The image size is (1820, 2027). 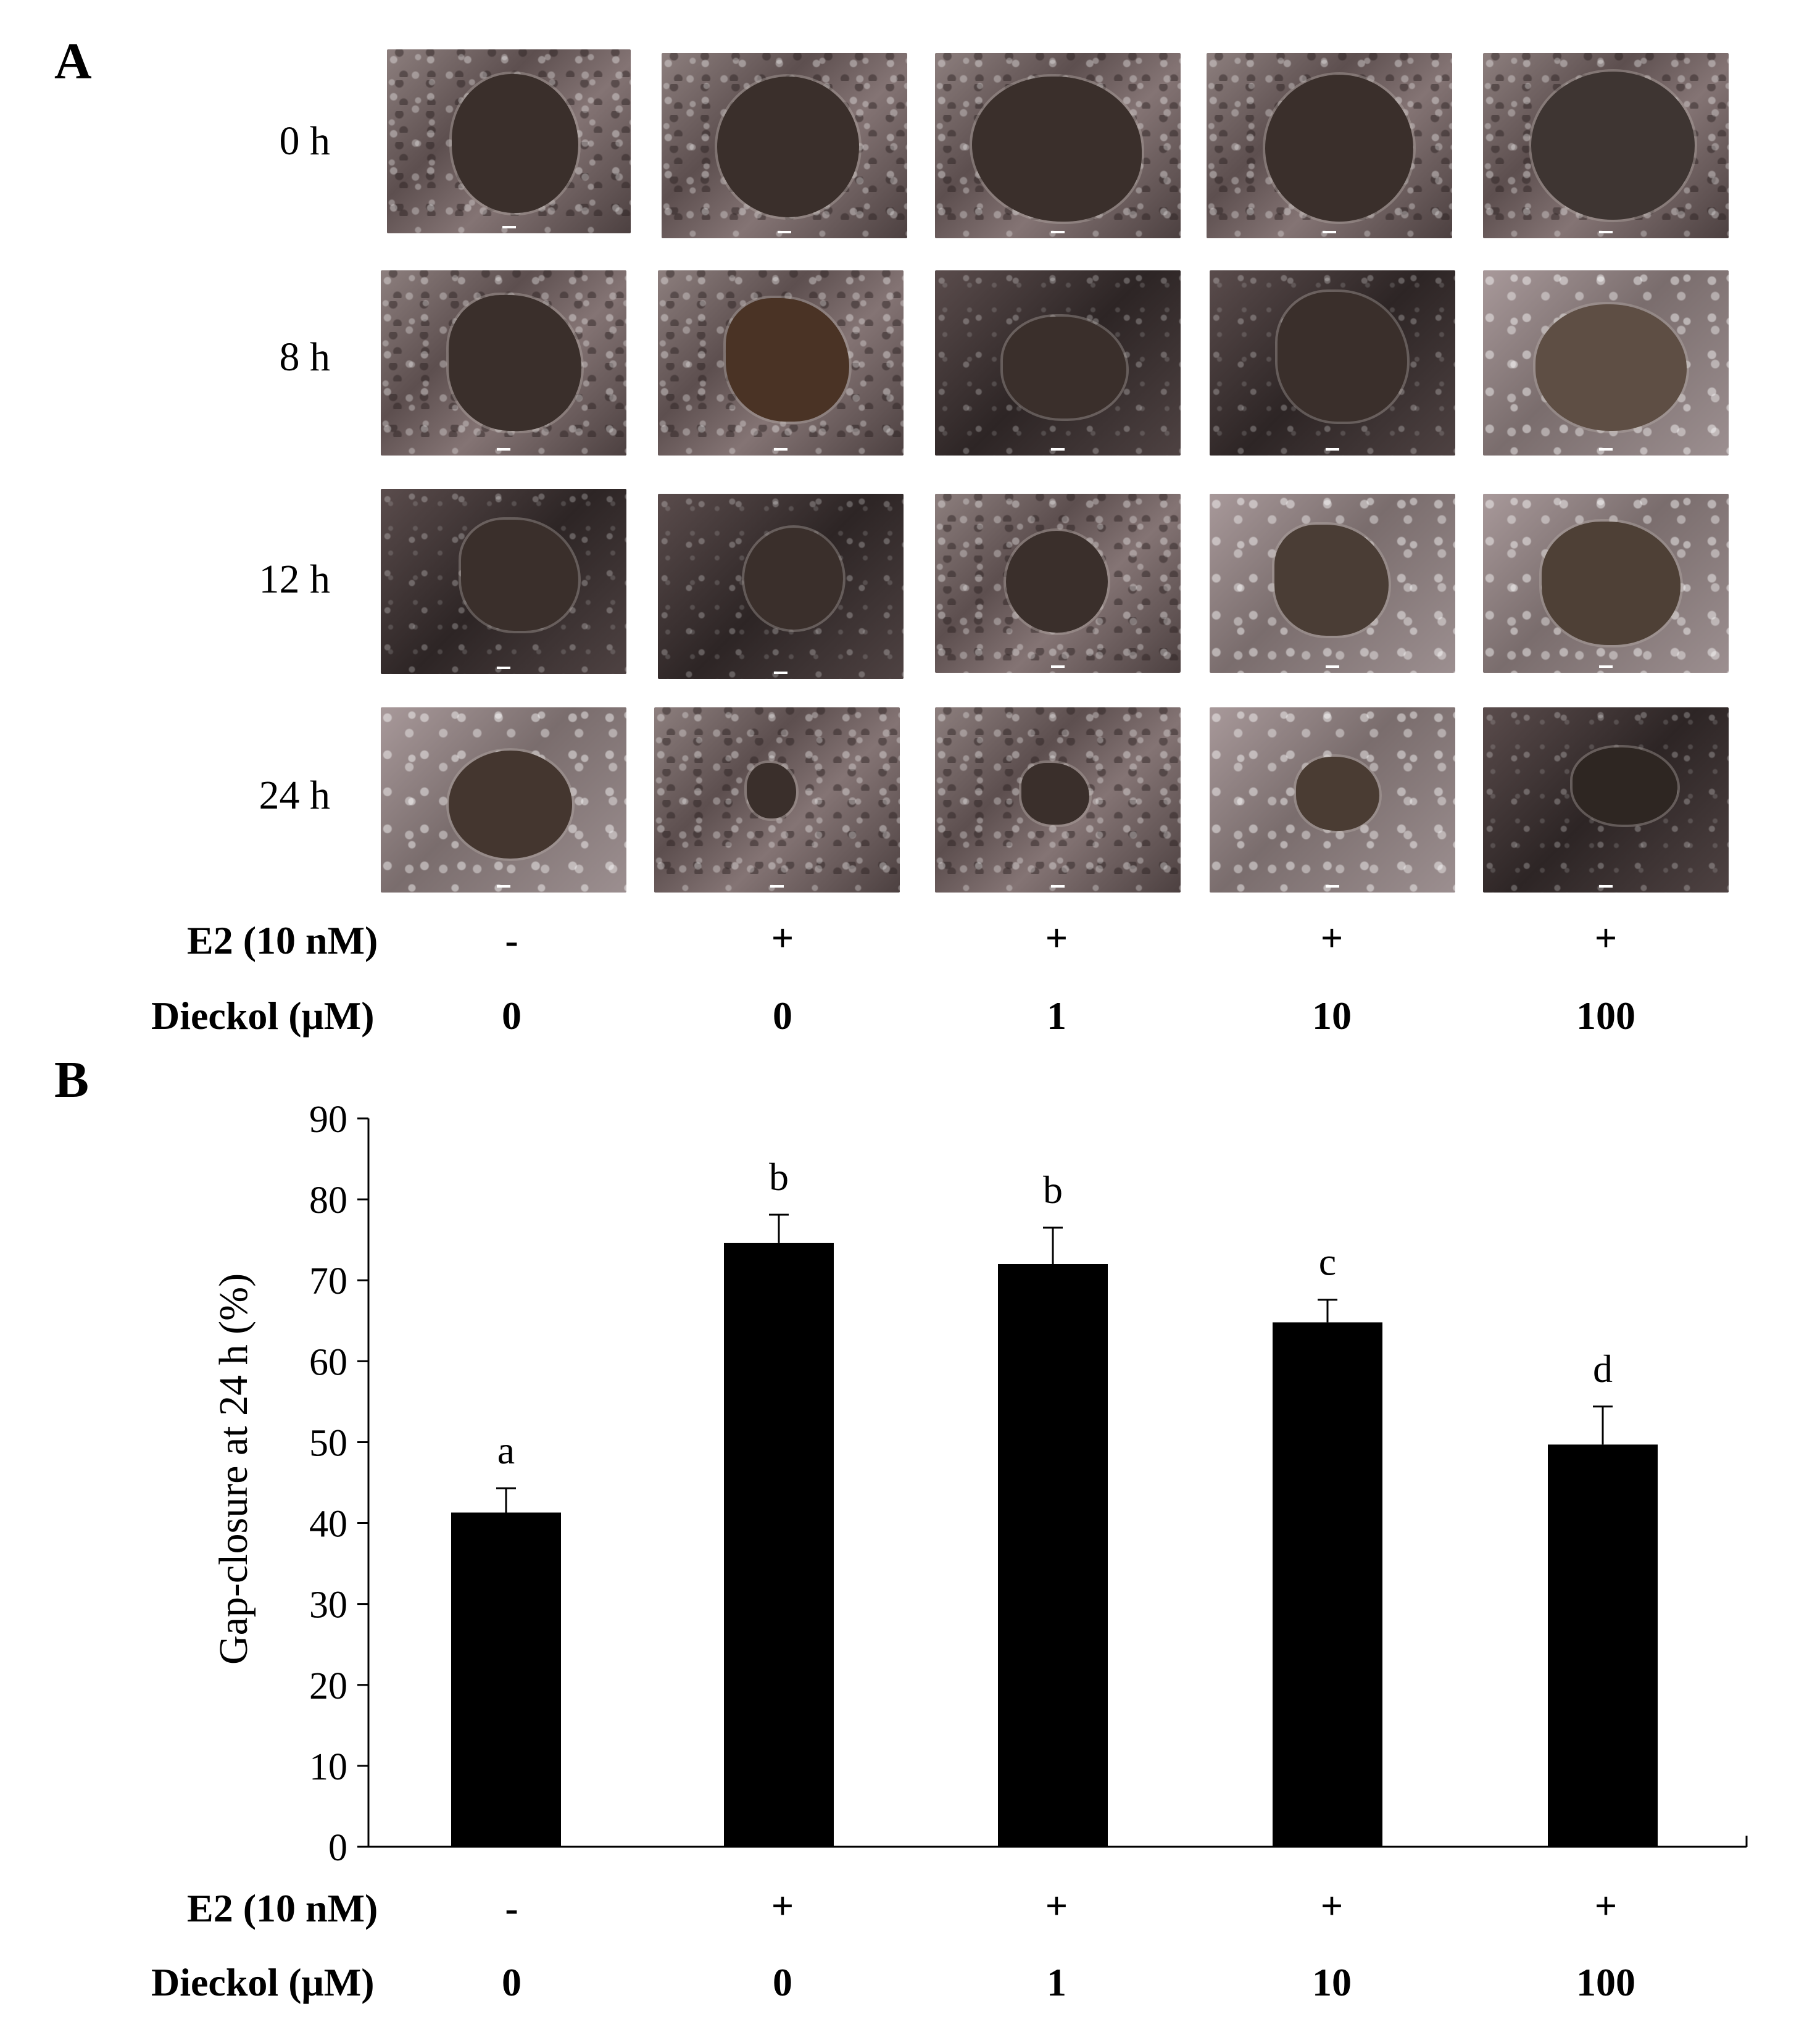 What do you see at coordinates (263, 1982) in the screenshot?
I see `dieckol-label-b: Dieckol (μM)` at bounding box center [263, 1982].